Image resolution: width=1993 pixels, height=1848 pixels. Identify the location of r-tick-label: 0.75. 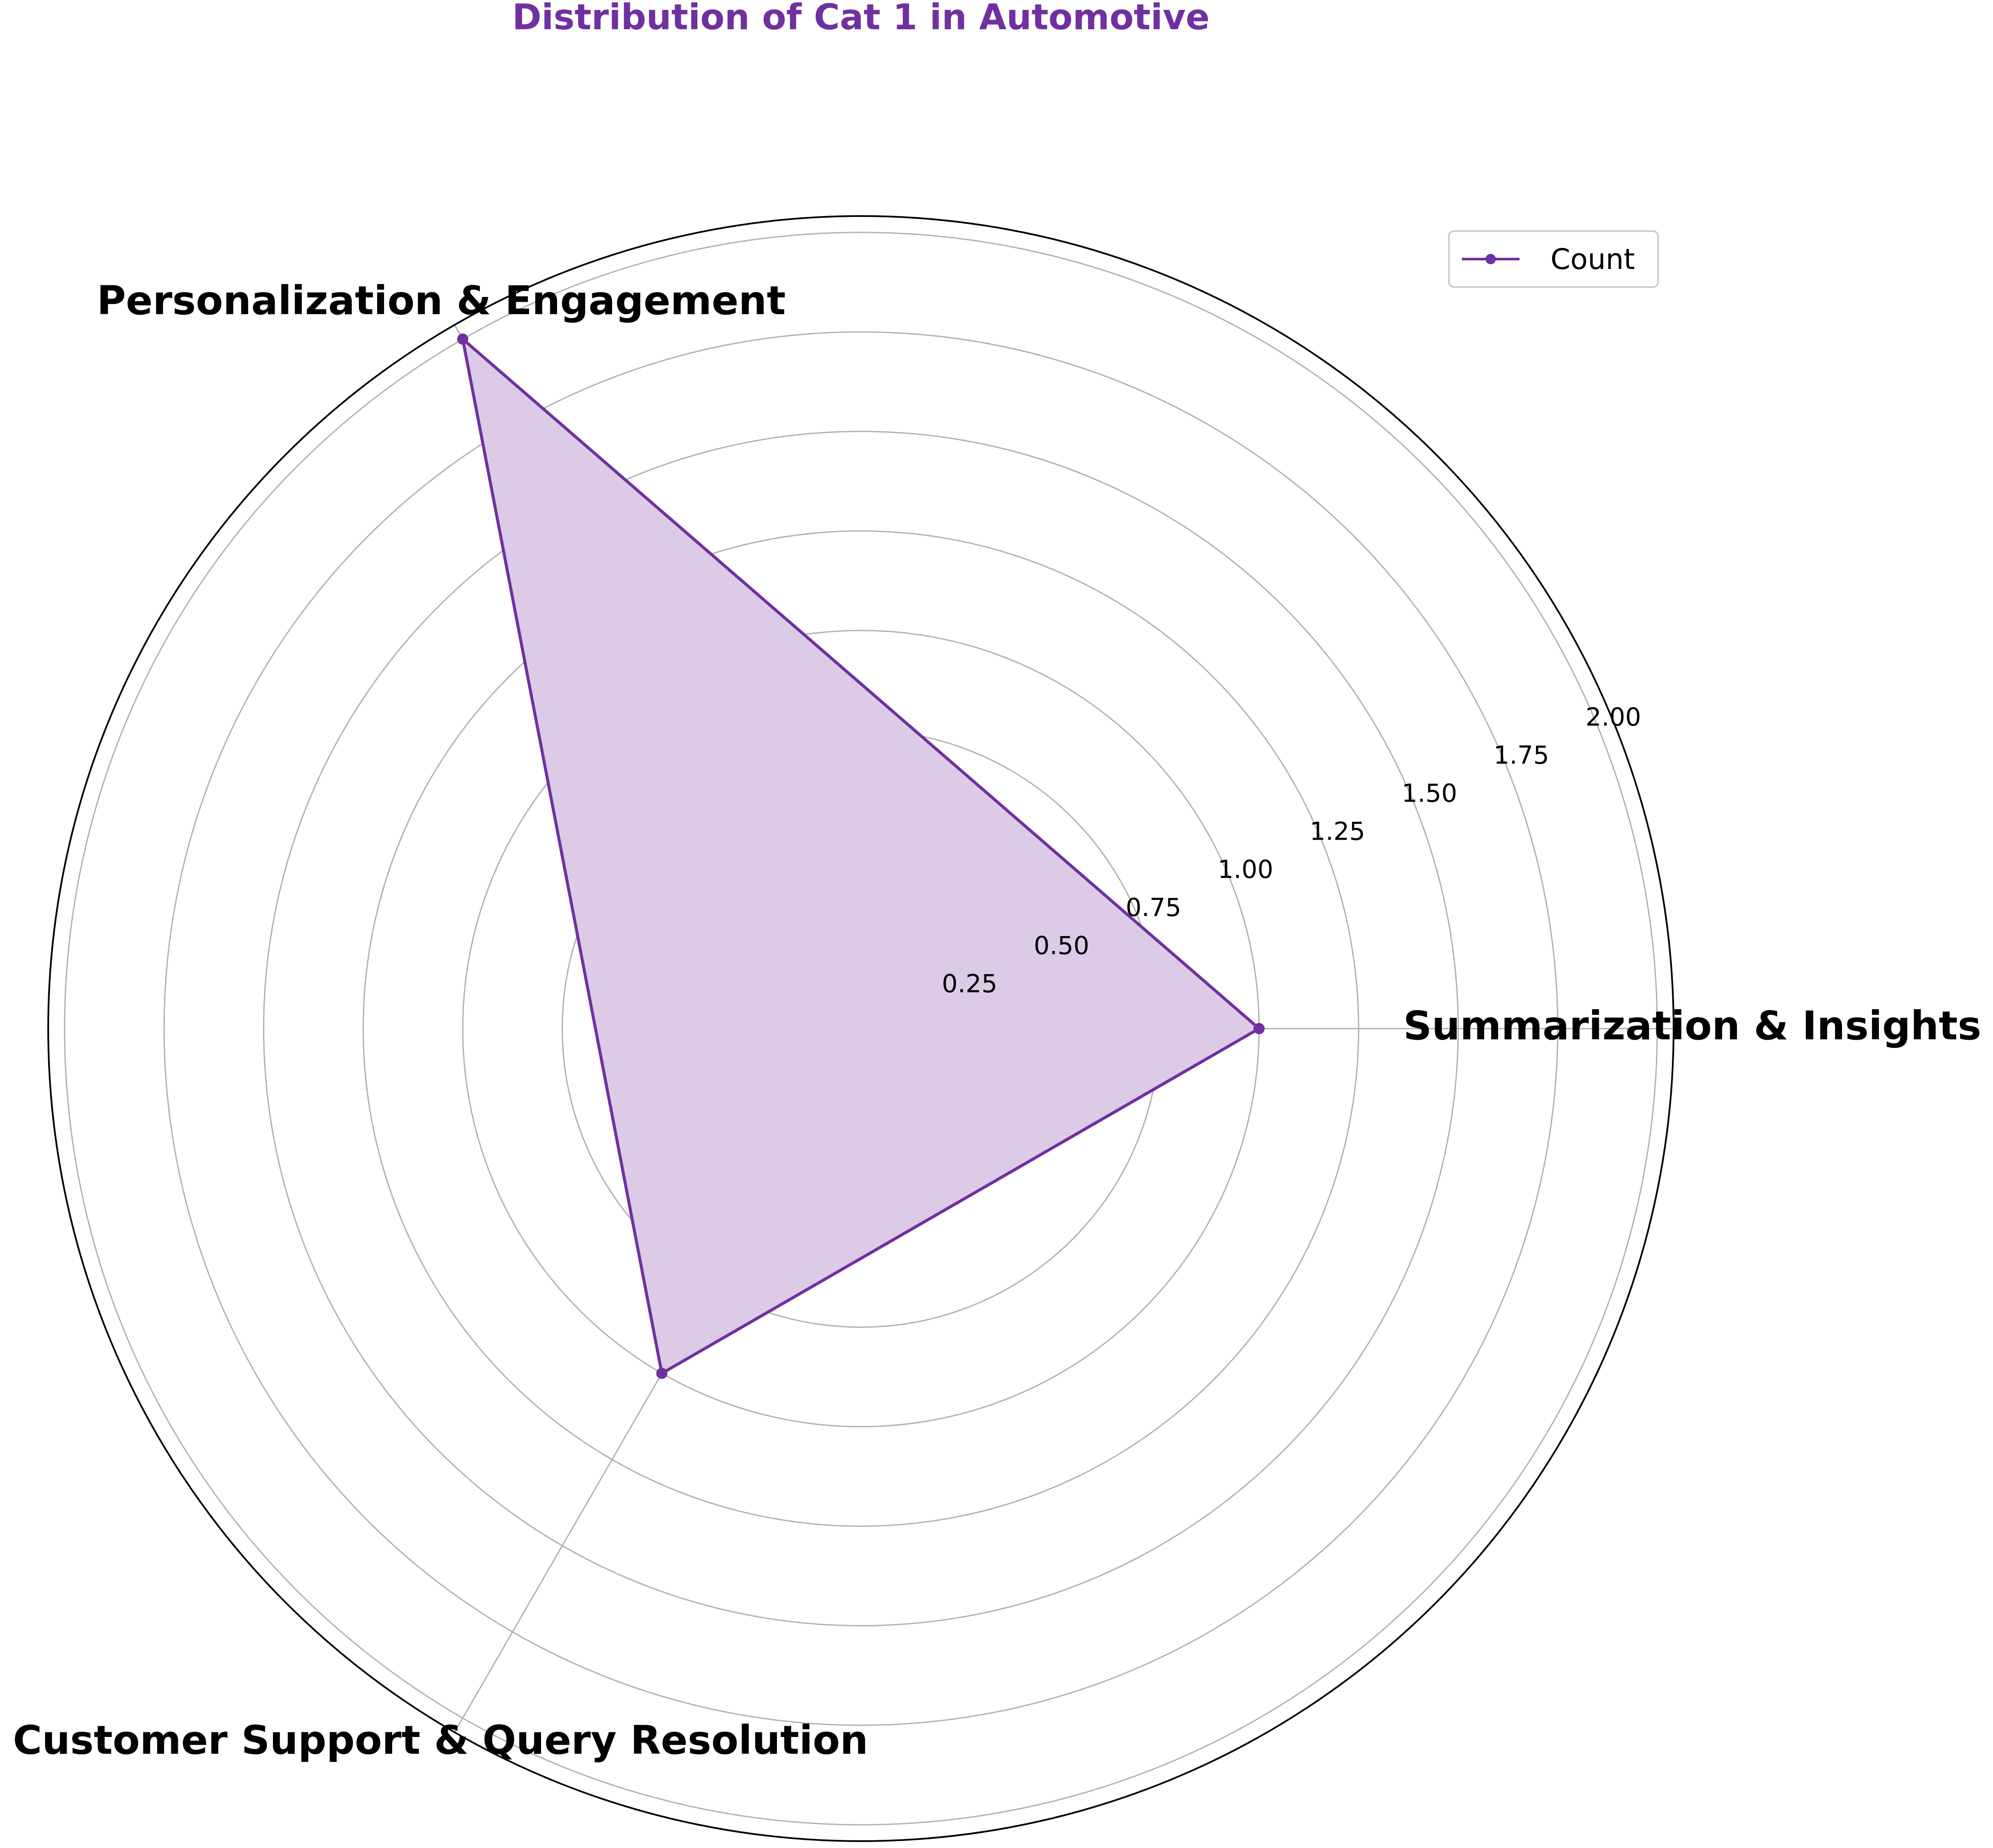
(1153, 907).